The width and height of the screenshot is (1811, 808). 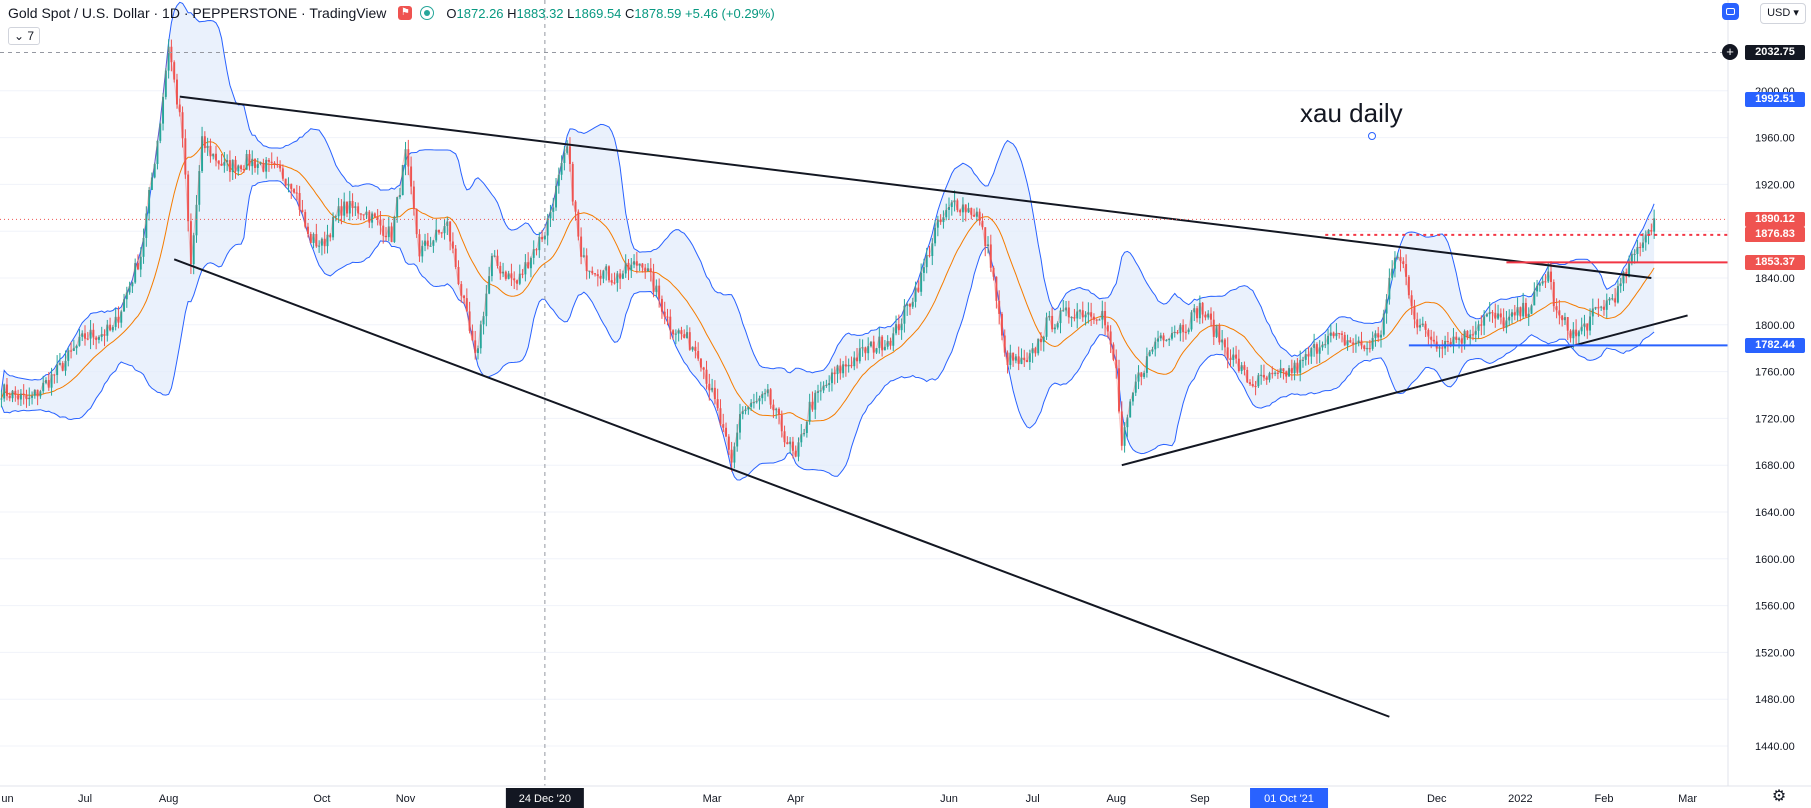 What do you see at coordinates (1730, 52) in the screenshot?
I see `plus-icon: +` at bounding box center [1730, 52].